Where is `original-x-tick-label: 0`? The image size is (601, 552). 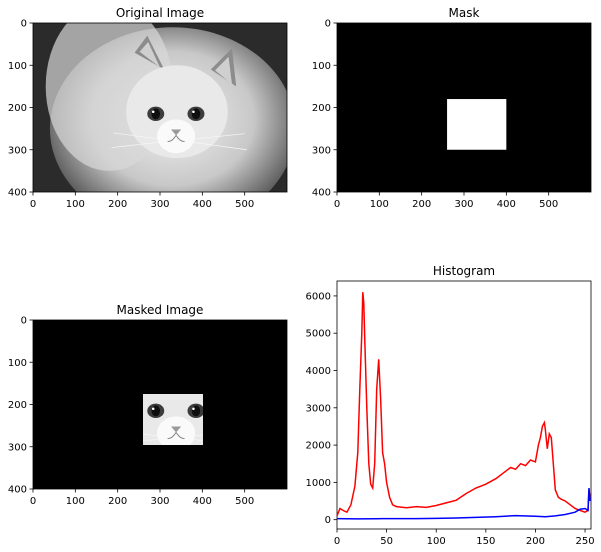 original-x-tick-label: 0 is located at coordinates (33, 204).